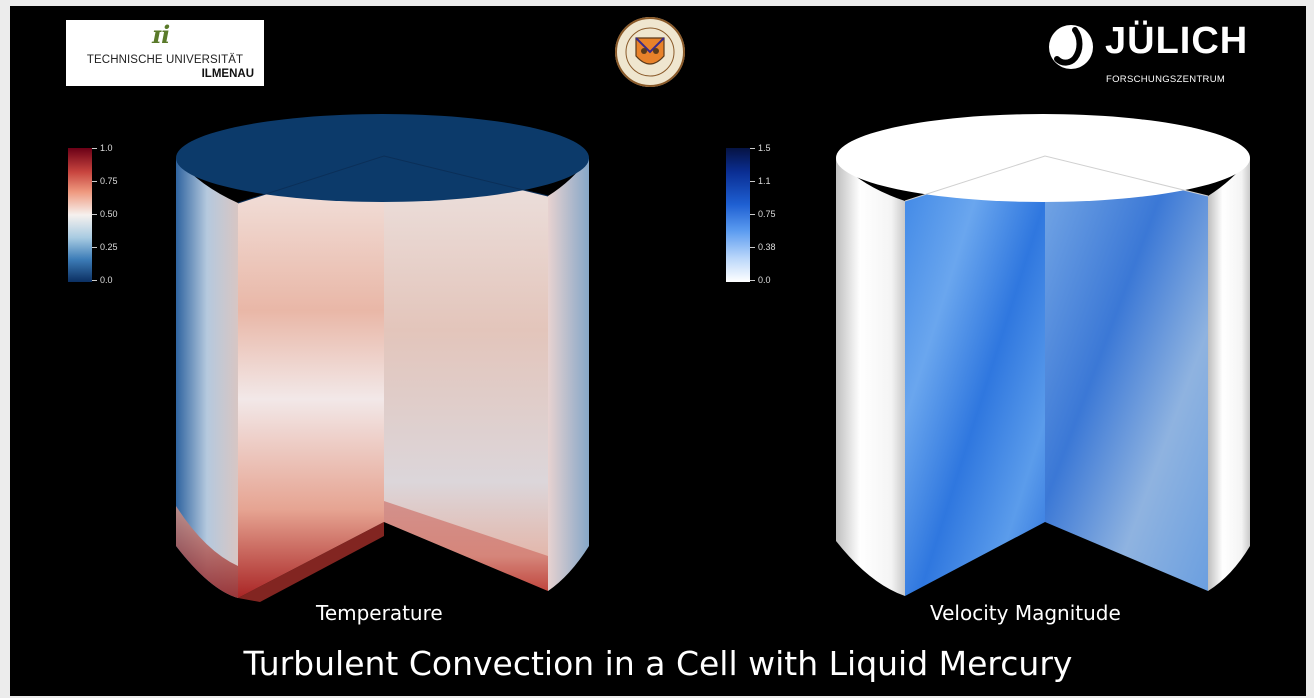 Image resolution: width=1314 pixels, height=698 pixels. What do you see at coordinates (760, 148) in the screenshot?
I see `velocity-tick: 1.5` at bounding box center [760, 148].